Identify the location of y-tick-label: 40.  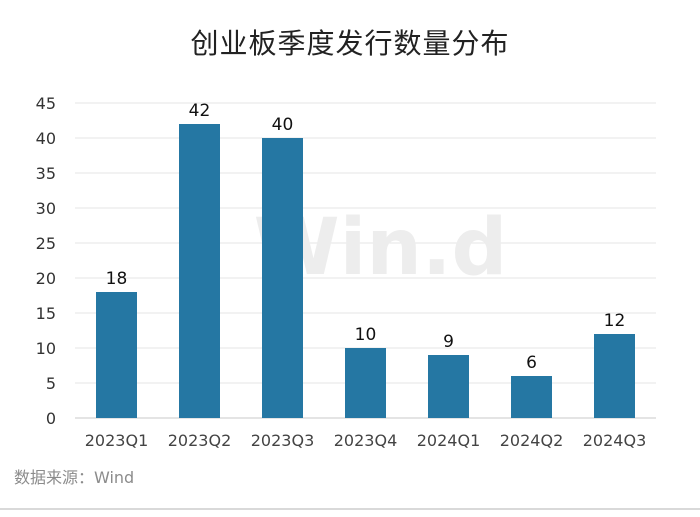
(46, 138).